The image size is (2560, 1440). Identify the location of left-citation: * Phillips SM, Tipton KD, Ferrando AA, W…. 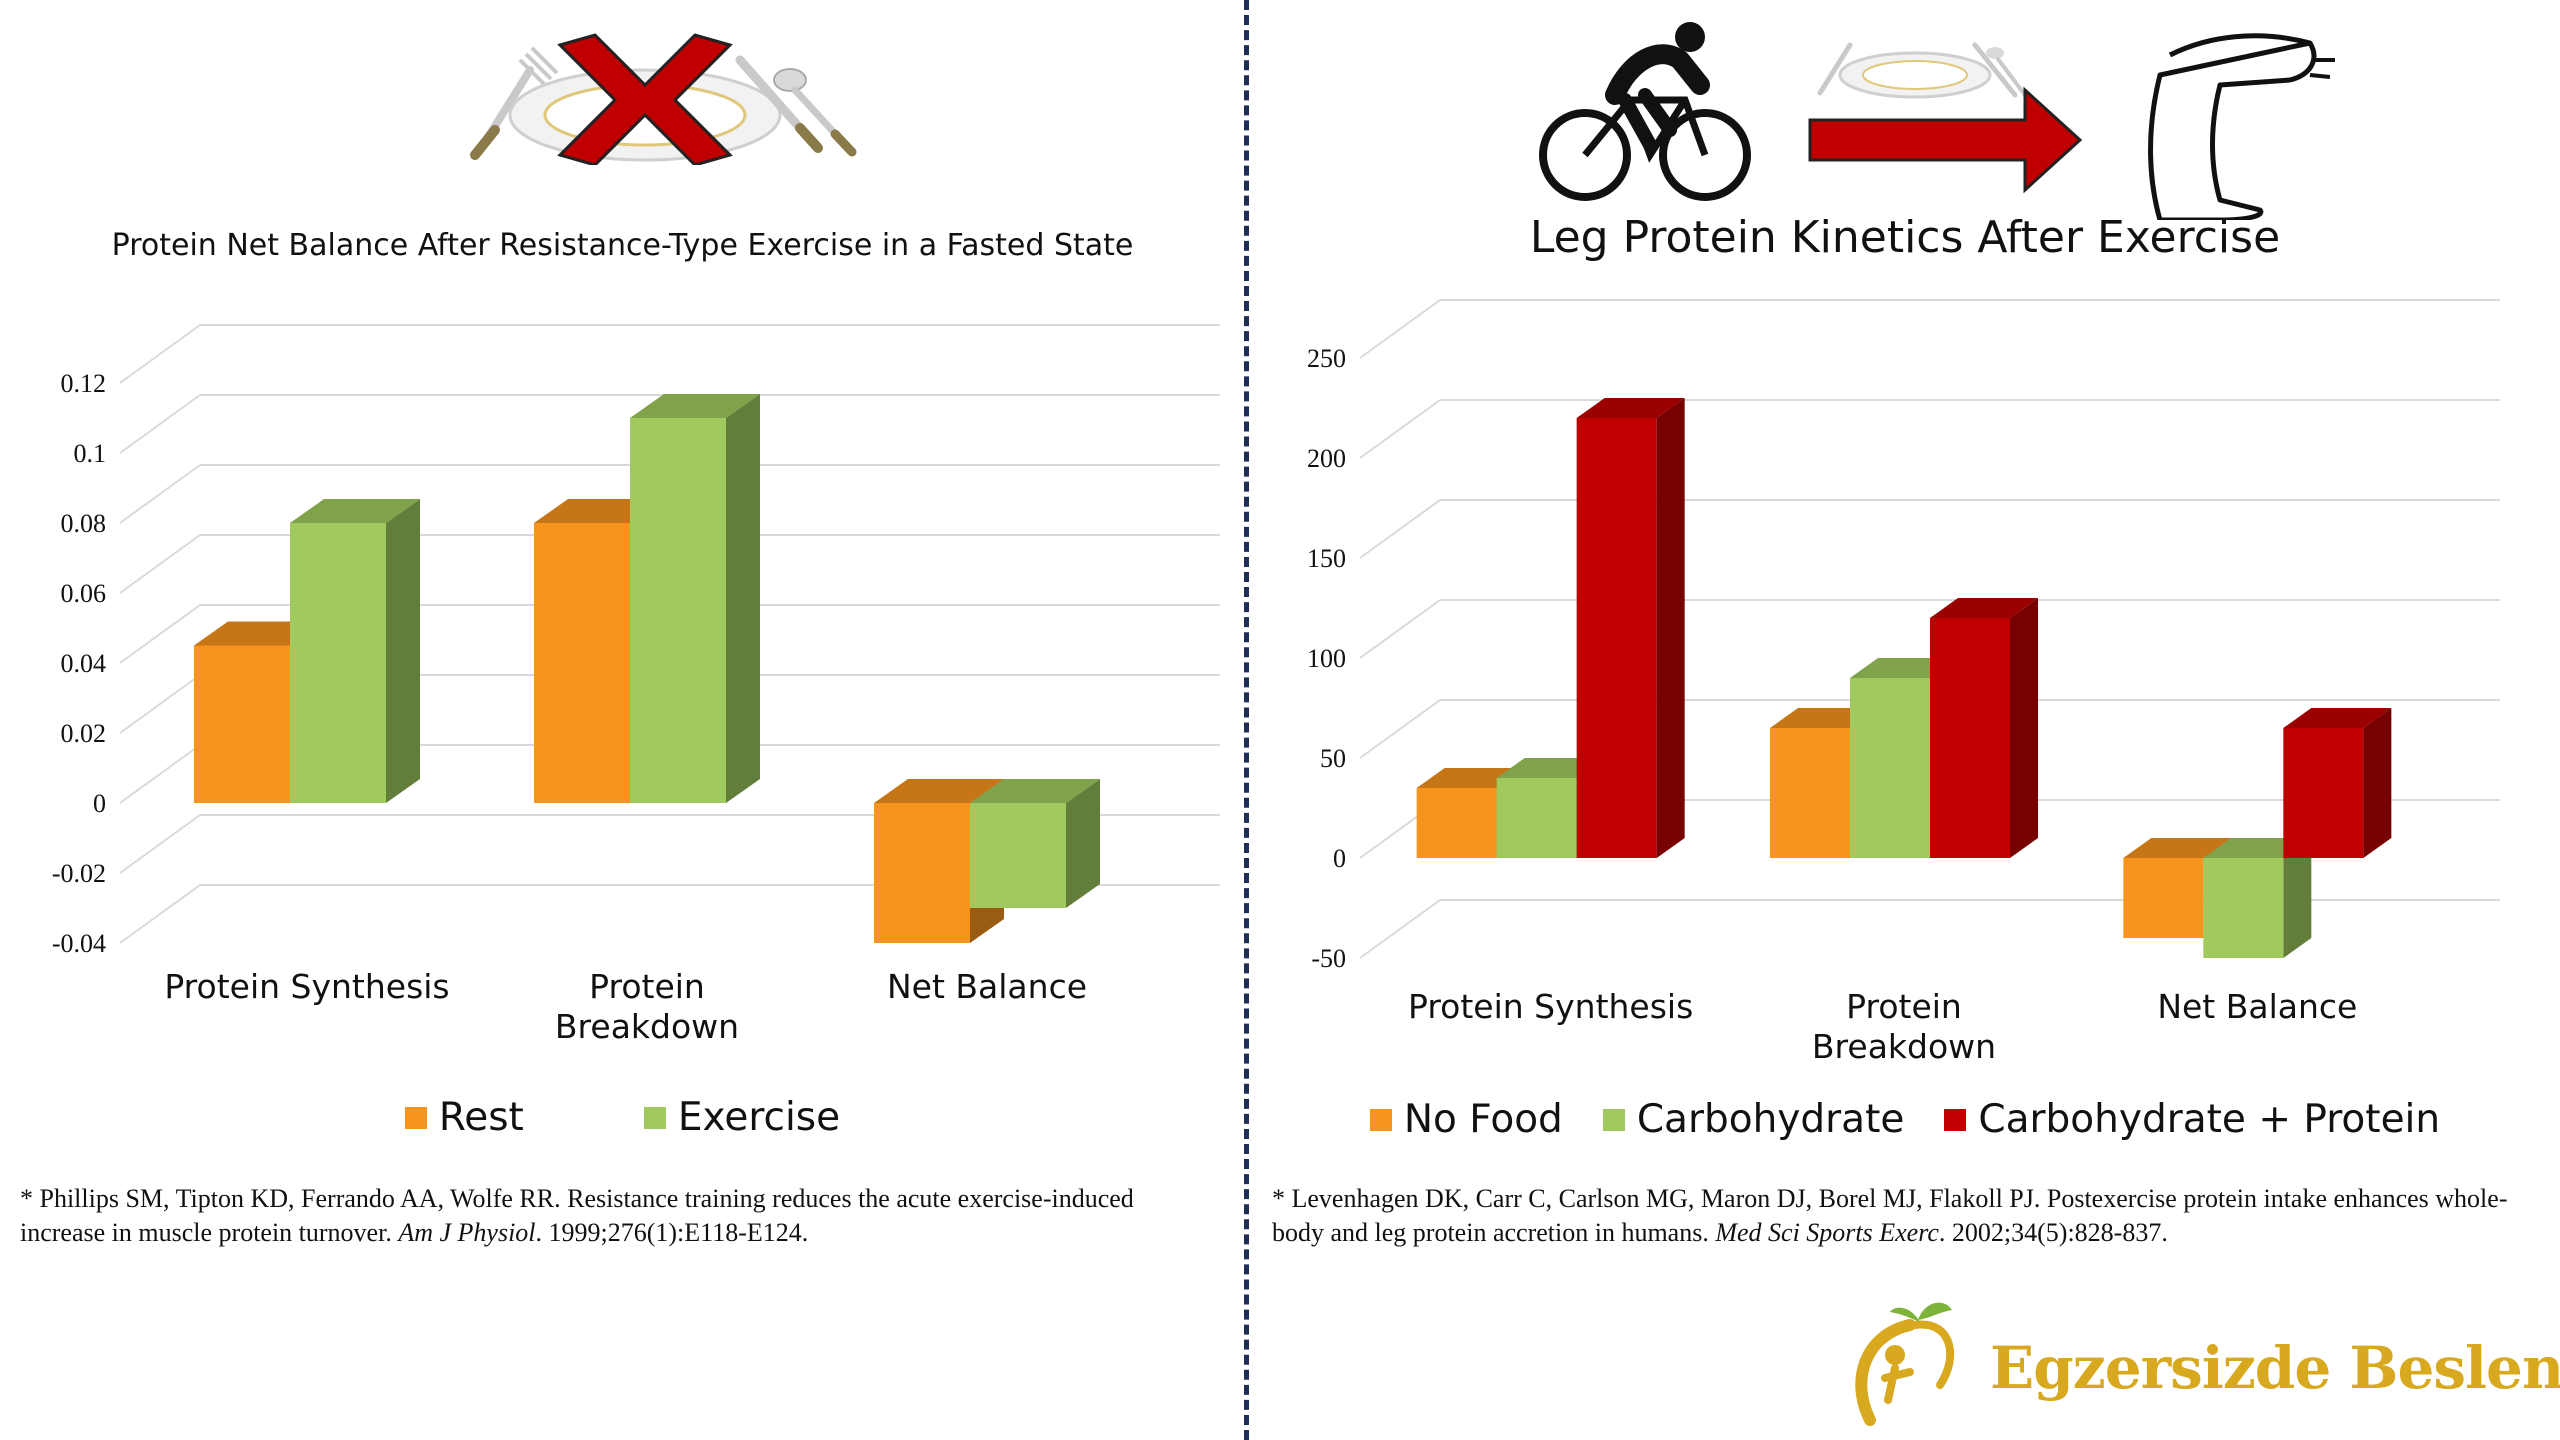
(615, 1216).